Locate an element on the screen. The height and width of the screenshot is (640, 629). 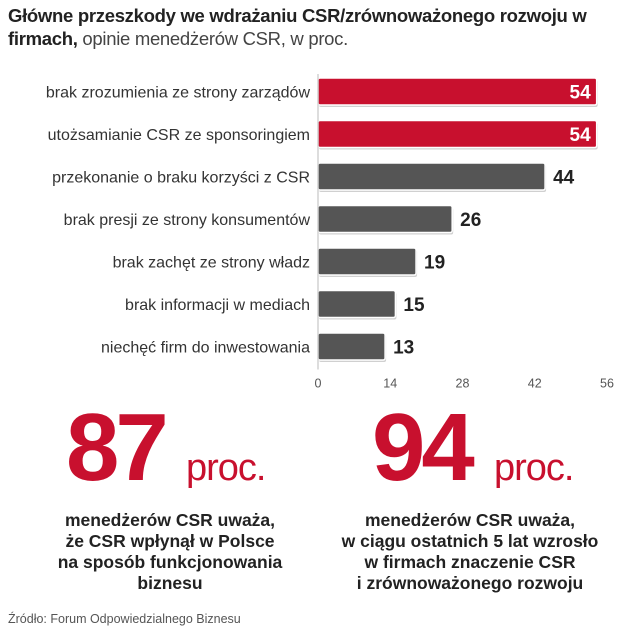
value-label-0: 54 is located at coordinates (581, 93).